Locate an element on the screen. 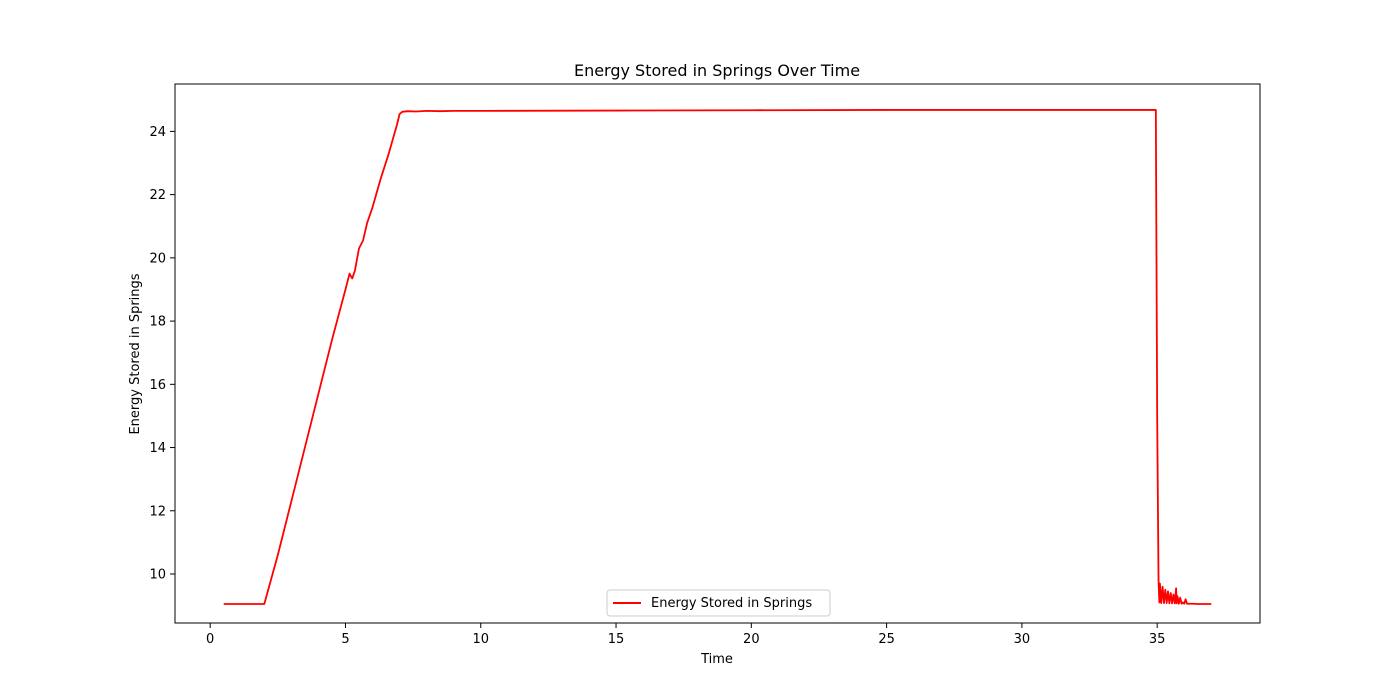  y-axis: 10 12 14 16 18 20 22 24 is located at coordinates (162, 354).